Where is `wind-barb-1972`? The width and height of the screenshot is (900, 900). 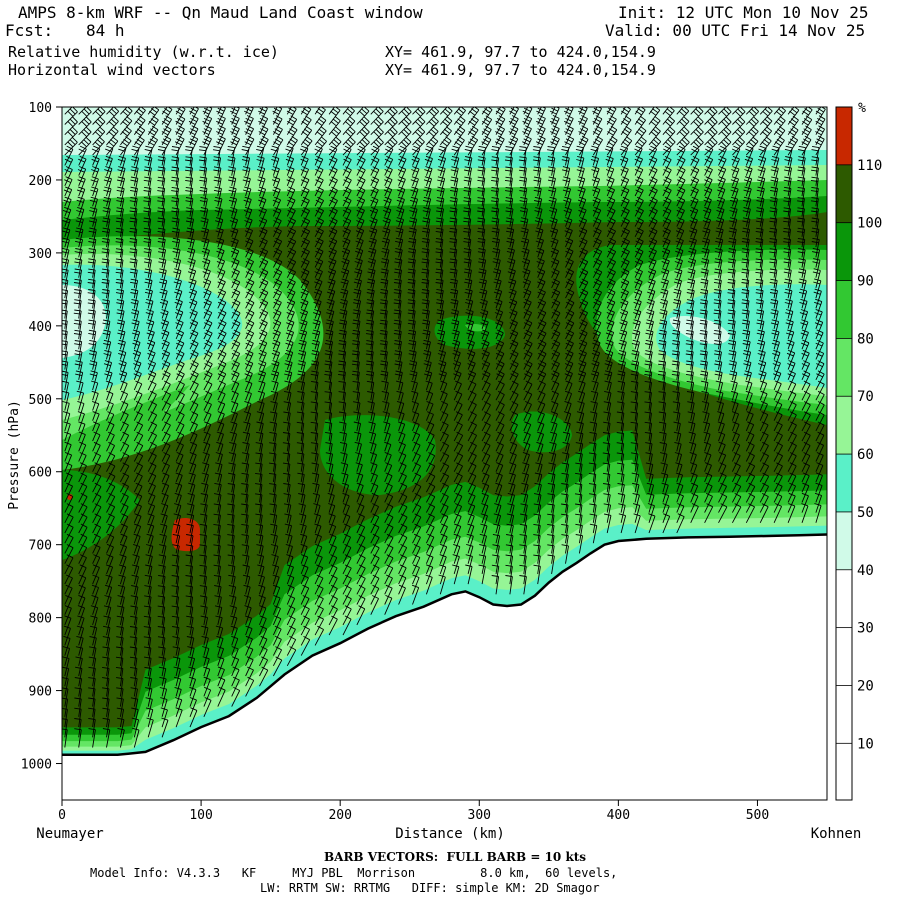 wind-barb-1972 is located at coordinates (567, 206).